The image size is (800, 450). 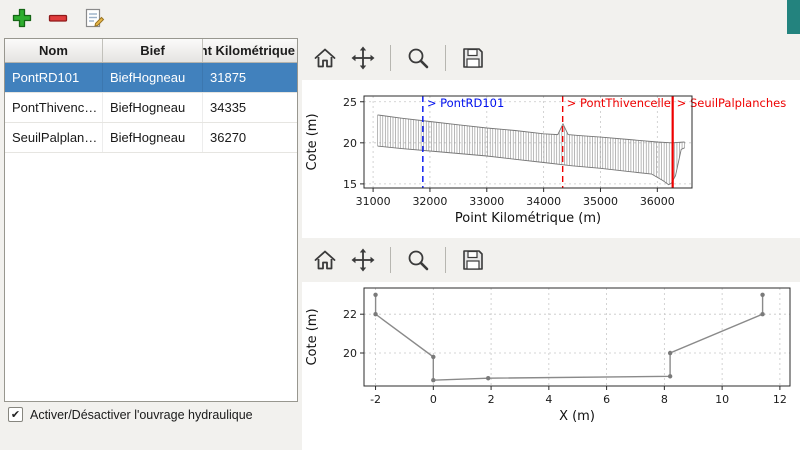 I want to click on annotation-label: > SeuilPalplanches, so click(x=732, y=103).